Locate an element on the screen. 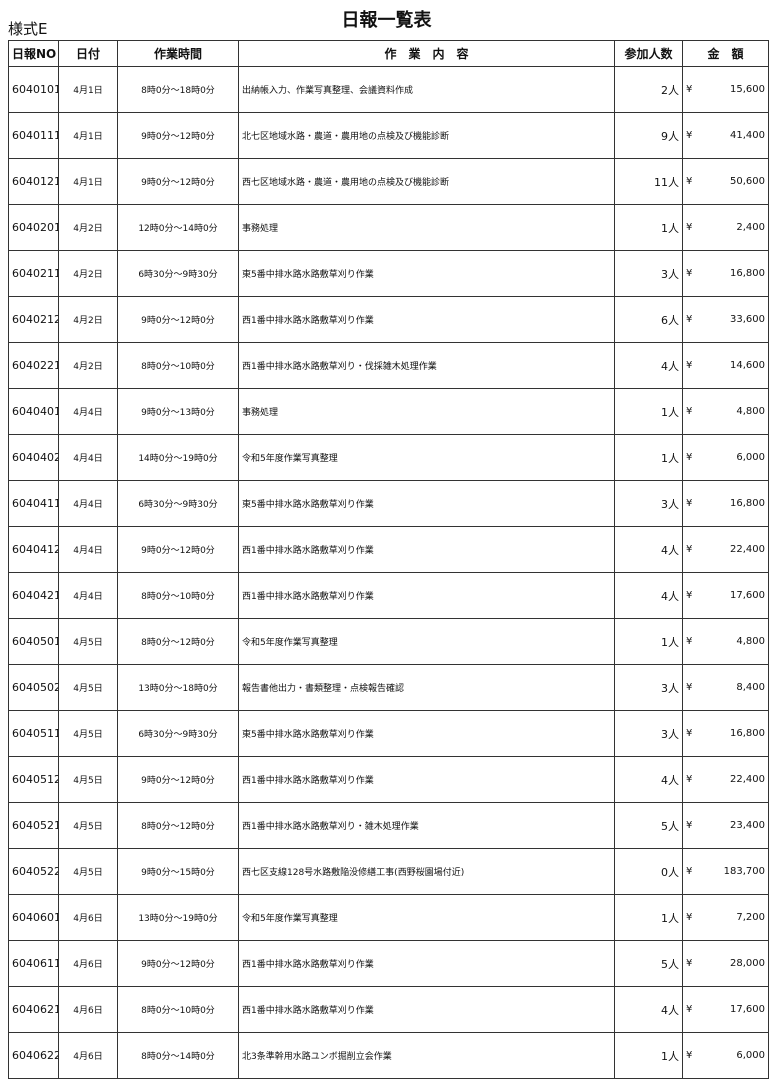 Image resolution: width=773 pixels, height=1088 pixels. cell: 2人 is located at coordinates (648, 89).